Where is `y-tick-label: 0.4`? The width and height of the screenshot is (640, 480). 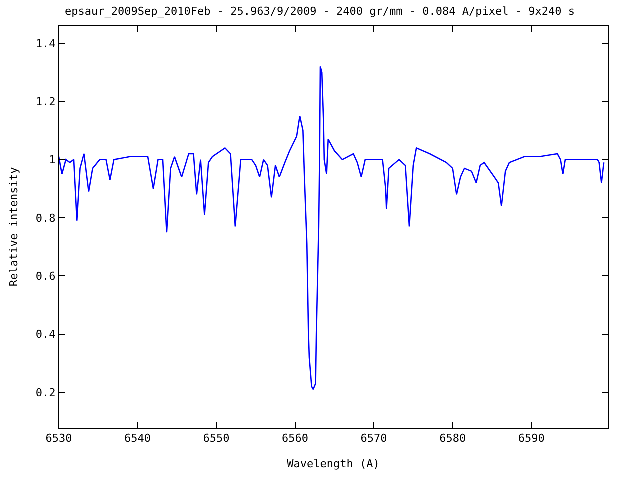 y-tick-label: 0.4 is located at coordinates (46, 335).